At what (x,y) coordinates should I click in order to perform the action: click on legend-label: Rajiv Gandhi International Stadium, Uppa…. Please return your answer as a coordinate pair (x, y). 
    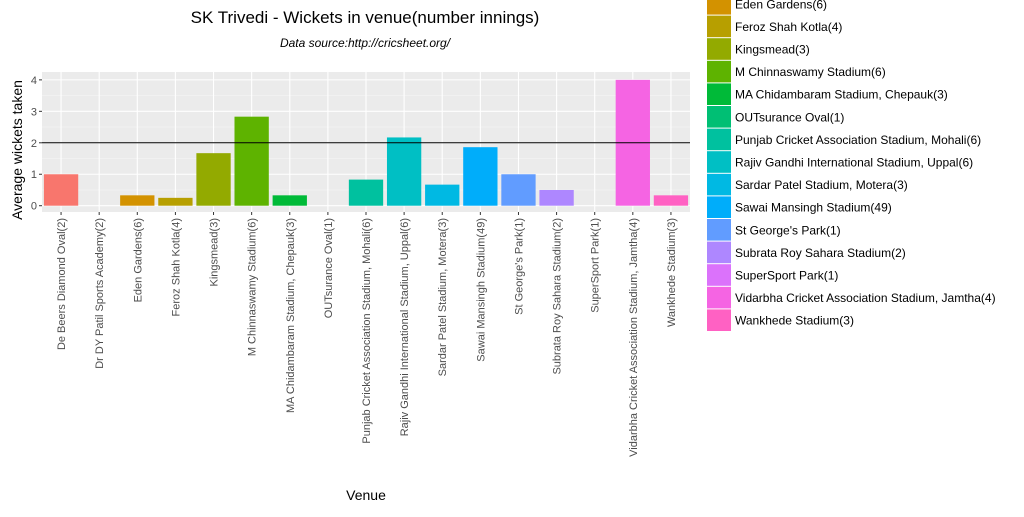
    Looking at the image, I should click on (854, 163).